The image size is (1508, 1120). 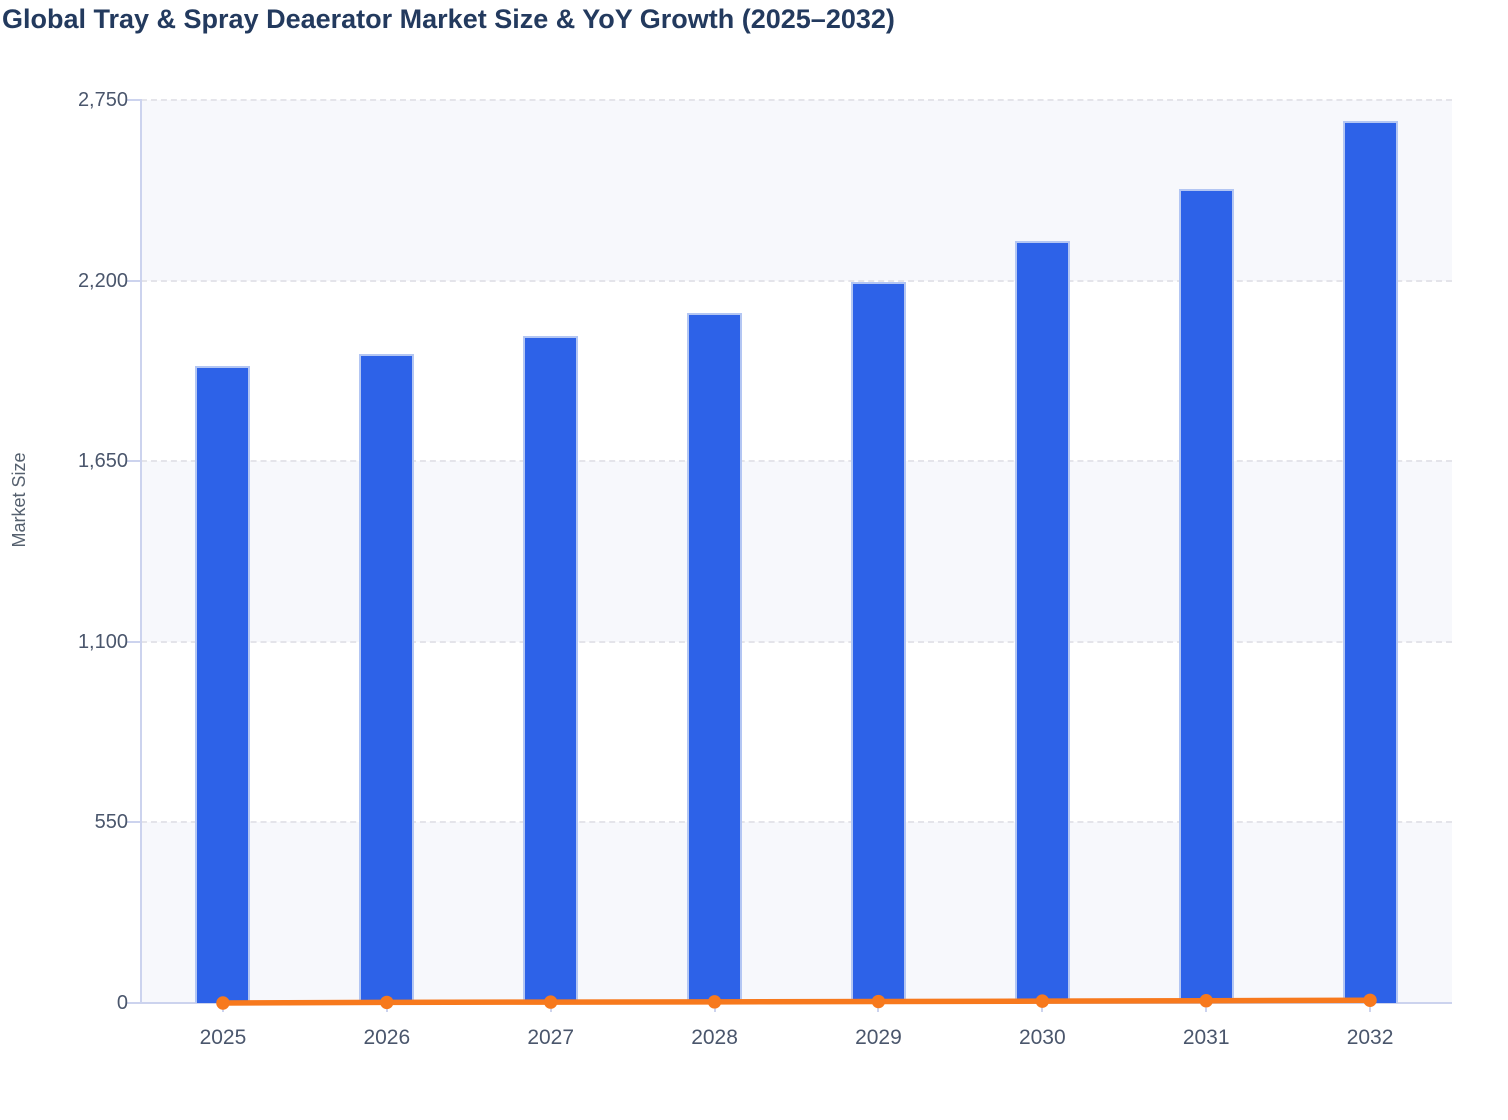 What do you see at coordinates (111, 822) in the screenshot?
I see `y-tick-label: 550` at bounding box center [111, 822].